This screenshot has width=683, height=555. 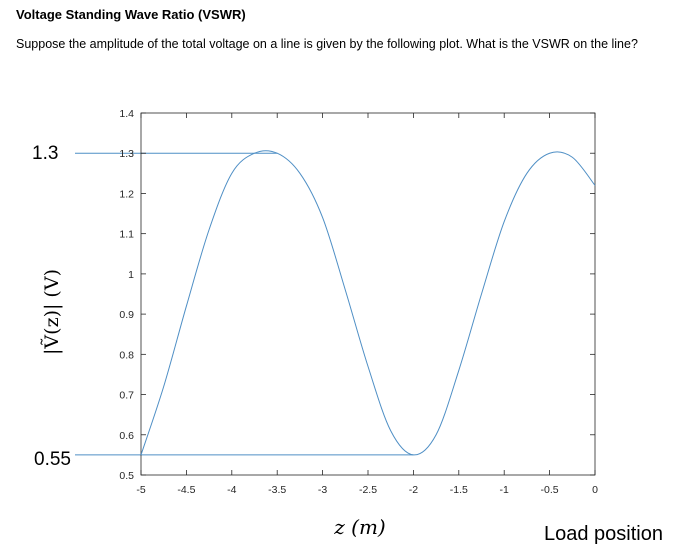 I want to click on x-tick-label: -2.5, so click(x=368, y=490).